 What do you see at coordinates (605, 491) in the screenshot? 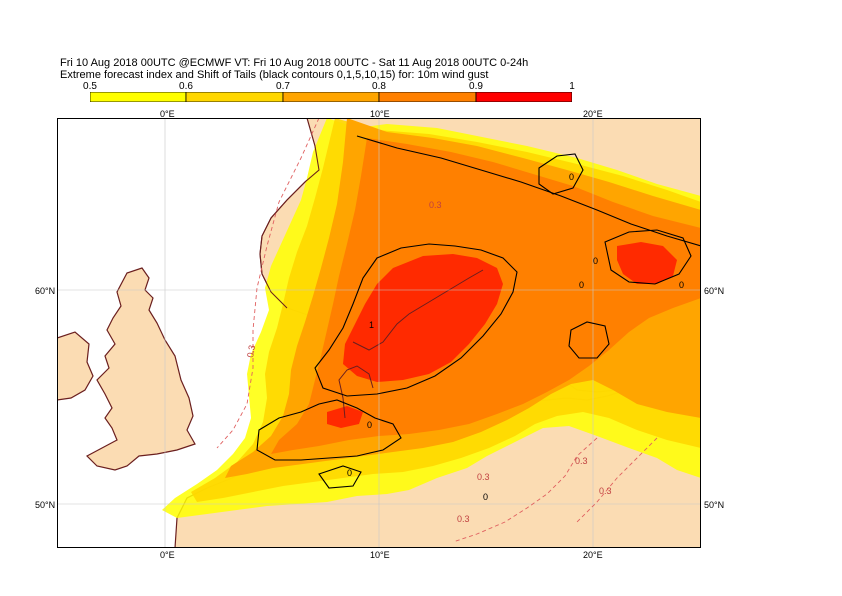
I see `efi-dashed-label-4: 0.3` at bounding box center [605, 491].